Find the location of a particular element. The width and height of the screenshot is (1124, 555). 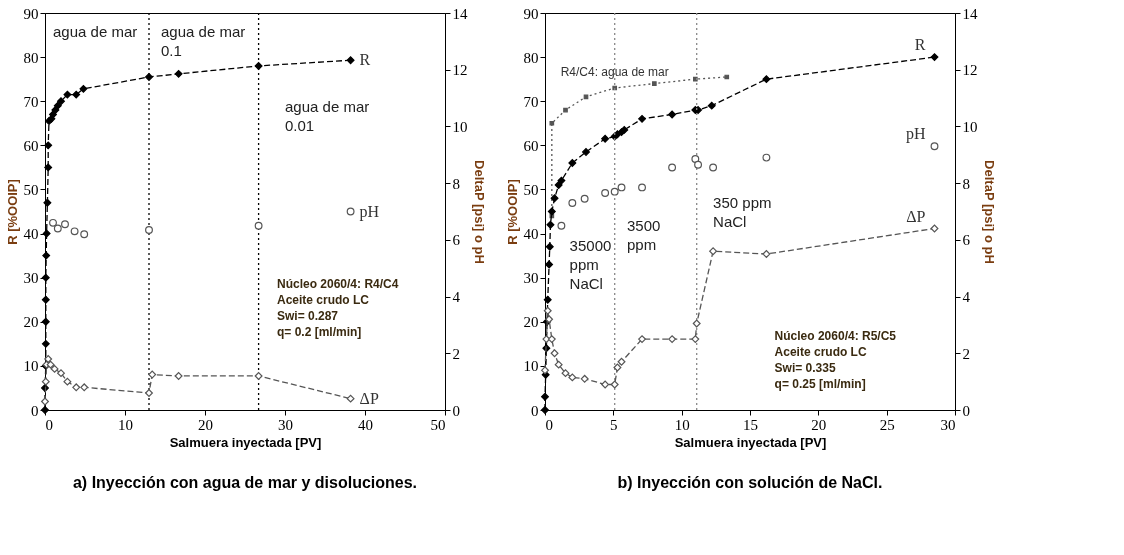

annotation: 35000 ppm NaCl is located at coordinates (590, 265).